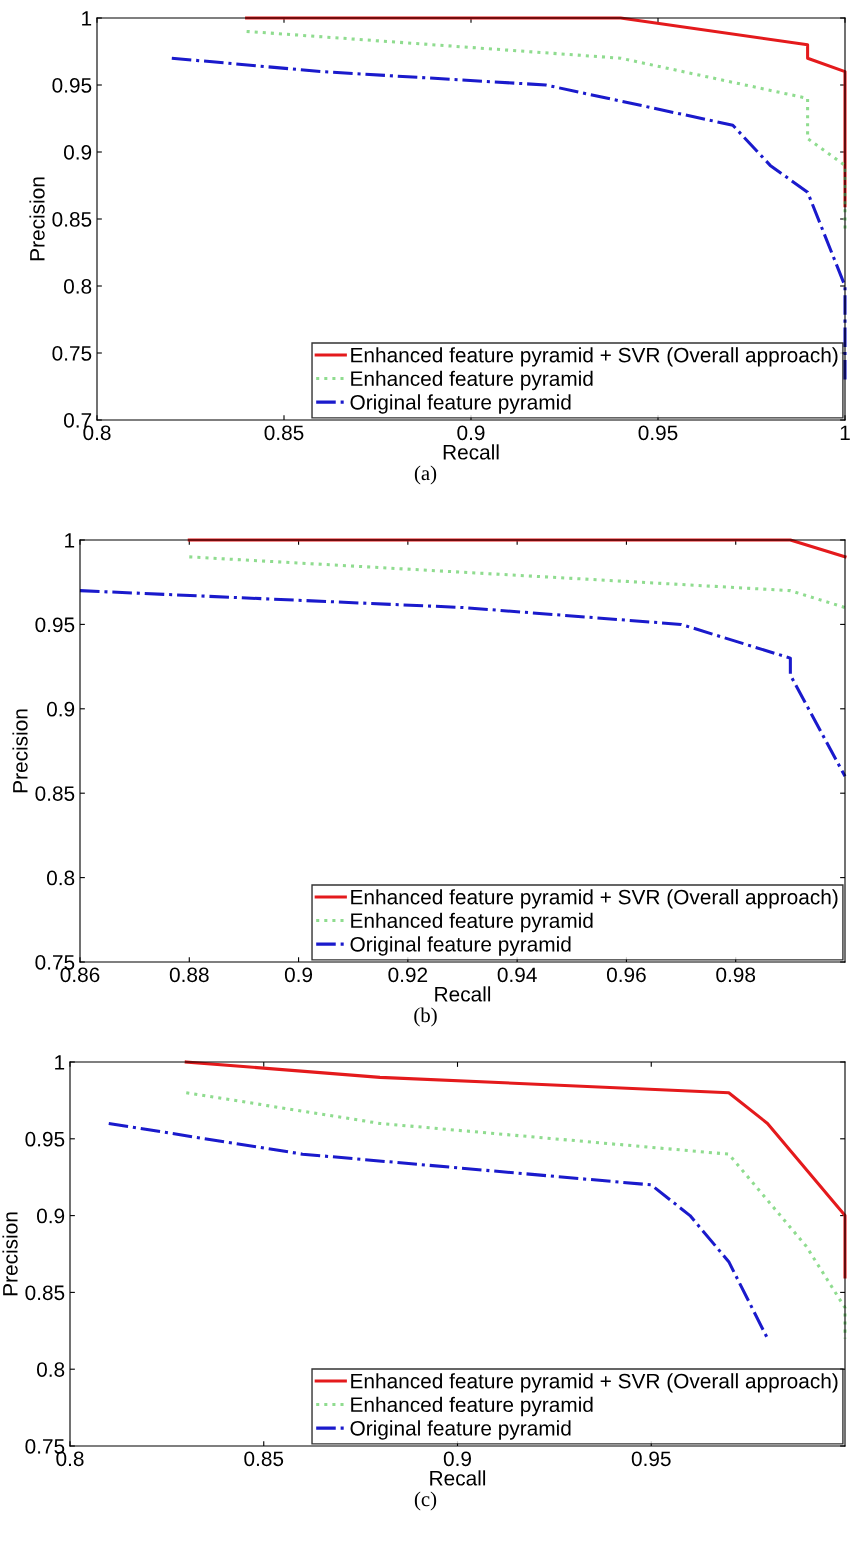 Image resolution: width=851 pixels, height=1553 pixels. I want to click on x-tick-label: 0.88, so click(189, 975).